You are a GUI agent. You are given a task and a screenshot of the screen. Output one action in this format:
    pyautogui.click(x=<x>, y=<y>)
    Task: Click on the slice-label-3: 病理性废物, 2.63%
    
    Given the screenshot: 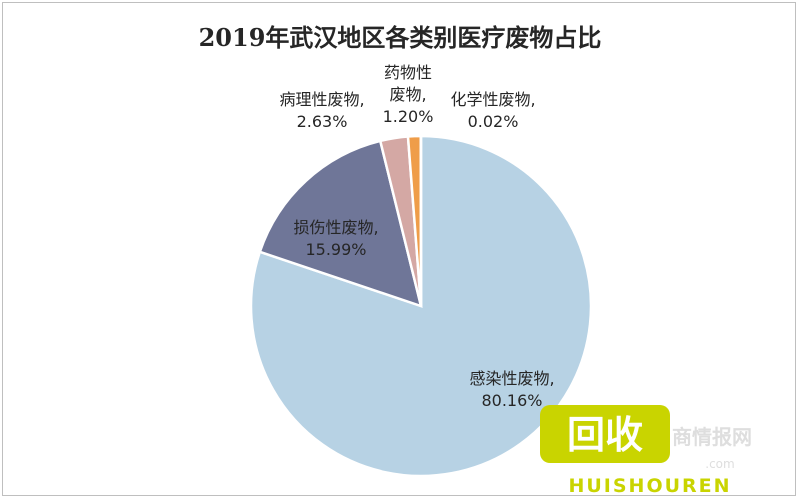 What is the action you would take?
    pyautogui.click(x=321, y=110)
    